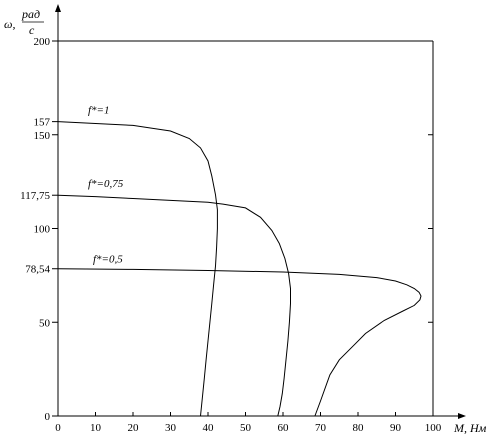 The height and width of the screenshot is (440, 492). I want to click on x-tick-label: 60, so click(284, 428).